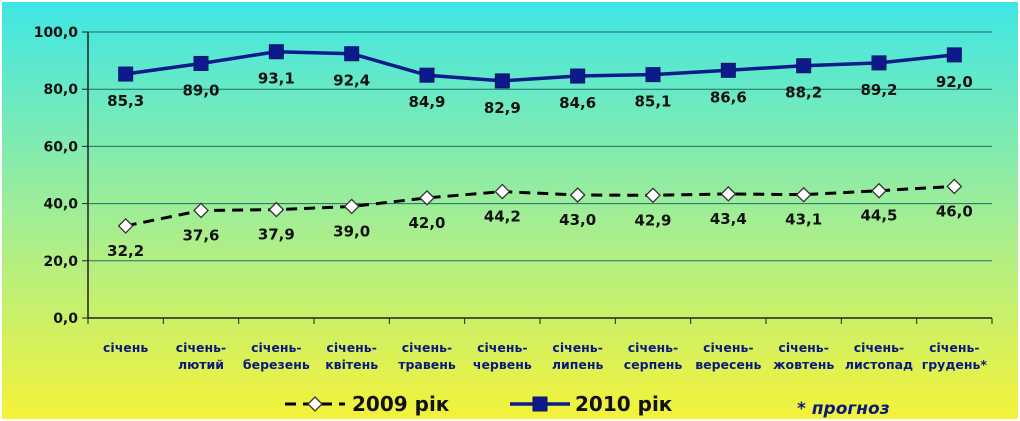  I want to click on x-category-label: січень-травень, so click(427, 356).